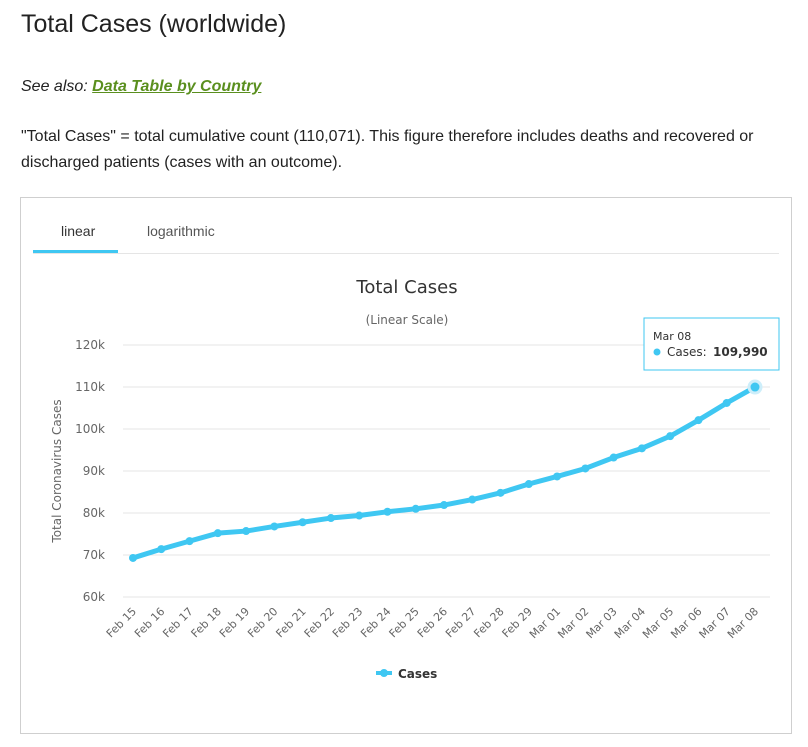 This screenshot has width=808, height=747. I want to click on legend-marker, so click(384, 673).